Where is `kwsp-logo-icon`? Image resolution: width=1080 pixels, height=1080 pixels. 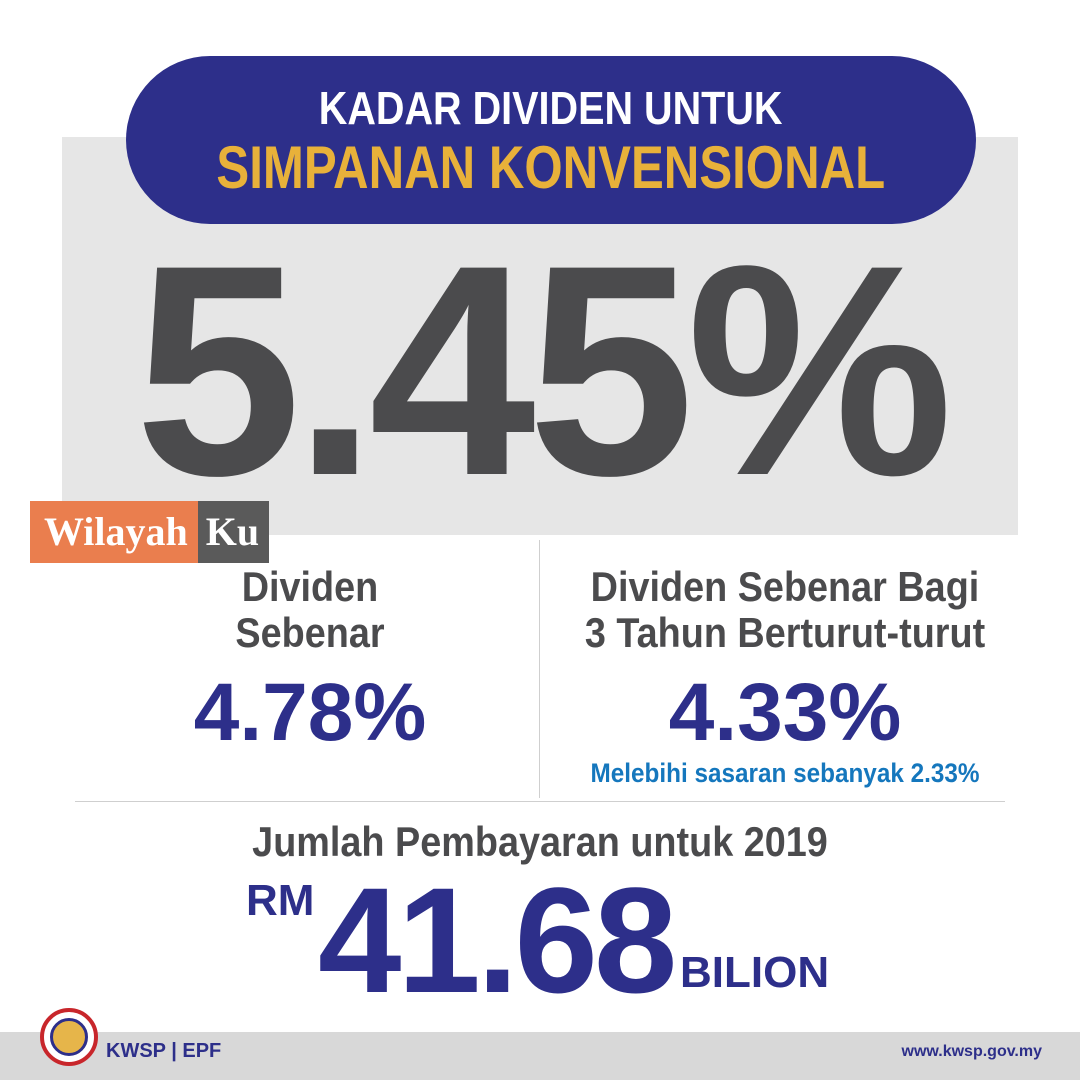 kwsp-logo-icon is located at coordinates (69, 1037).